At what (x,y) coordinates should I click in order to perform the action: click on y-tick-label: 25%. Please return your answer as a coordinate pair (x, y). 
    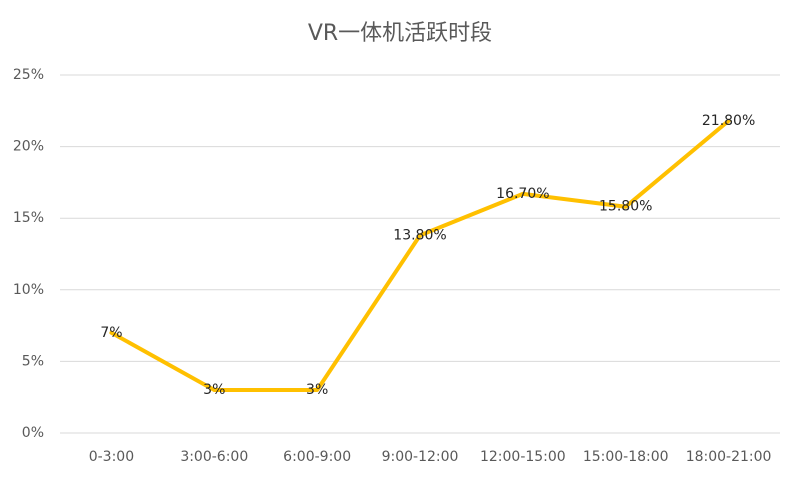
    Looking at the image, I should click on (28, 75).